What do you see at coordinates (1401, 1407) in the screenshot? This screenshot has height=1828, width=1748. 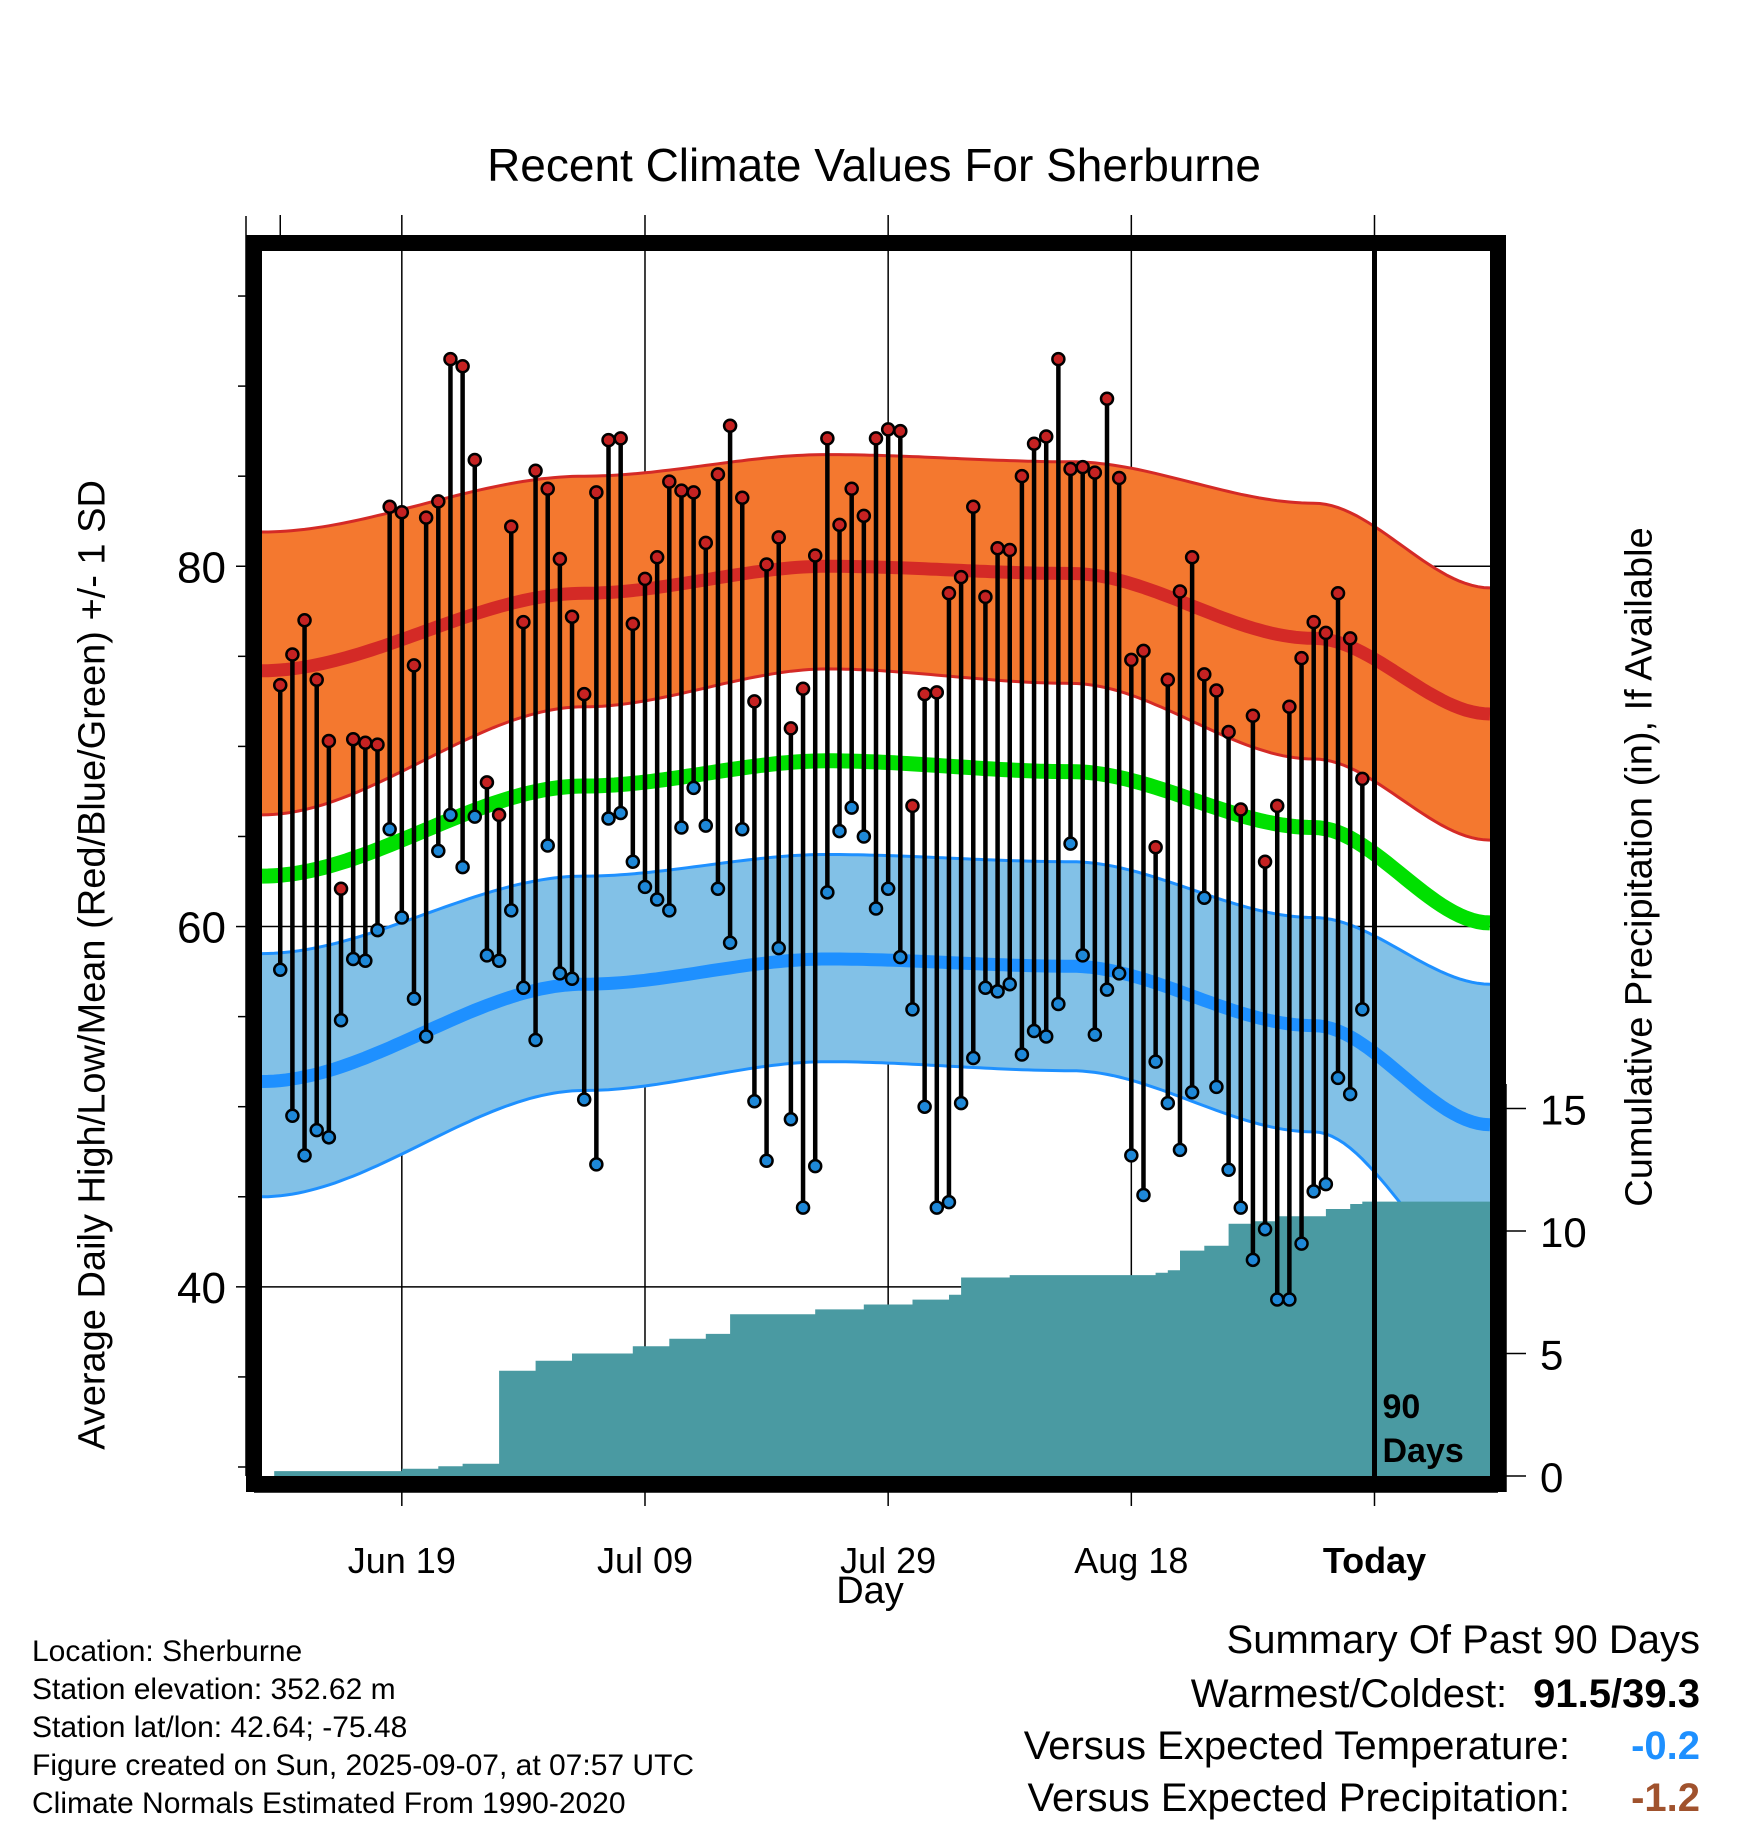 I see `today-label-line1: 90` at bounding box center [1401, 1407].